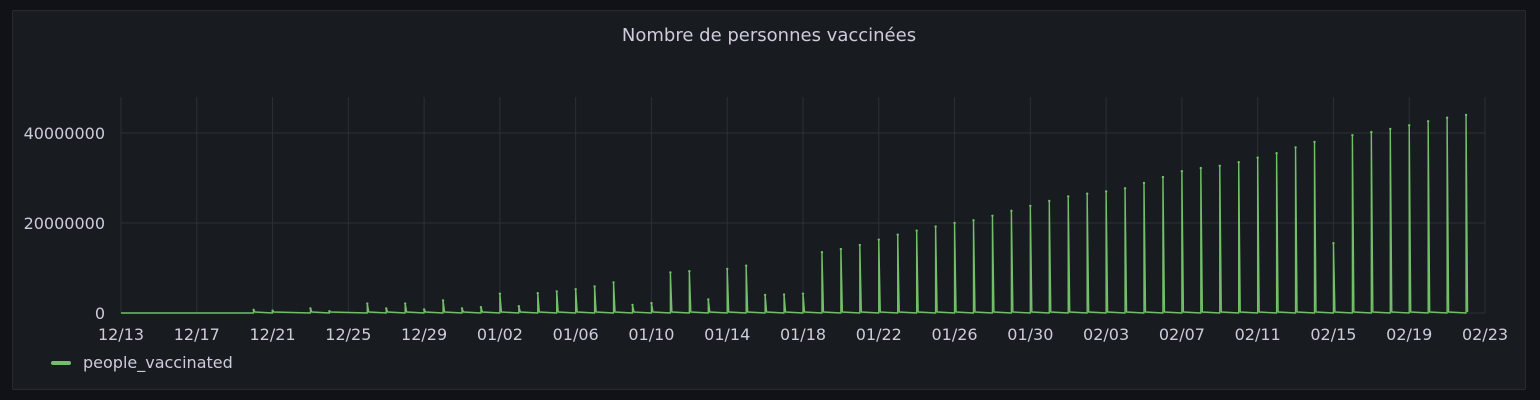 This screenshot has width=1540, height=400. Describe the element at coordinates (158, 362) in the screenshot. I see `legend-label: people_vaccinated` at that location.